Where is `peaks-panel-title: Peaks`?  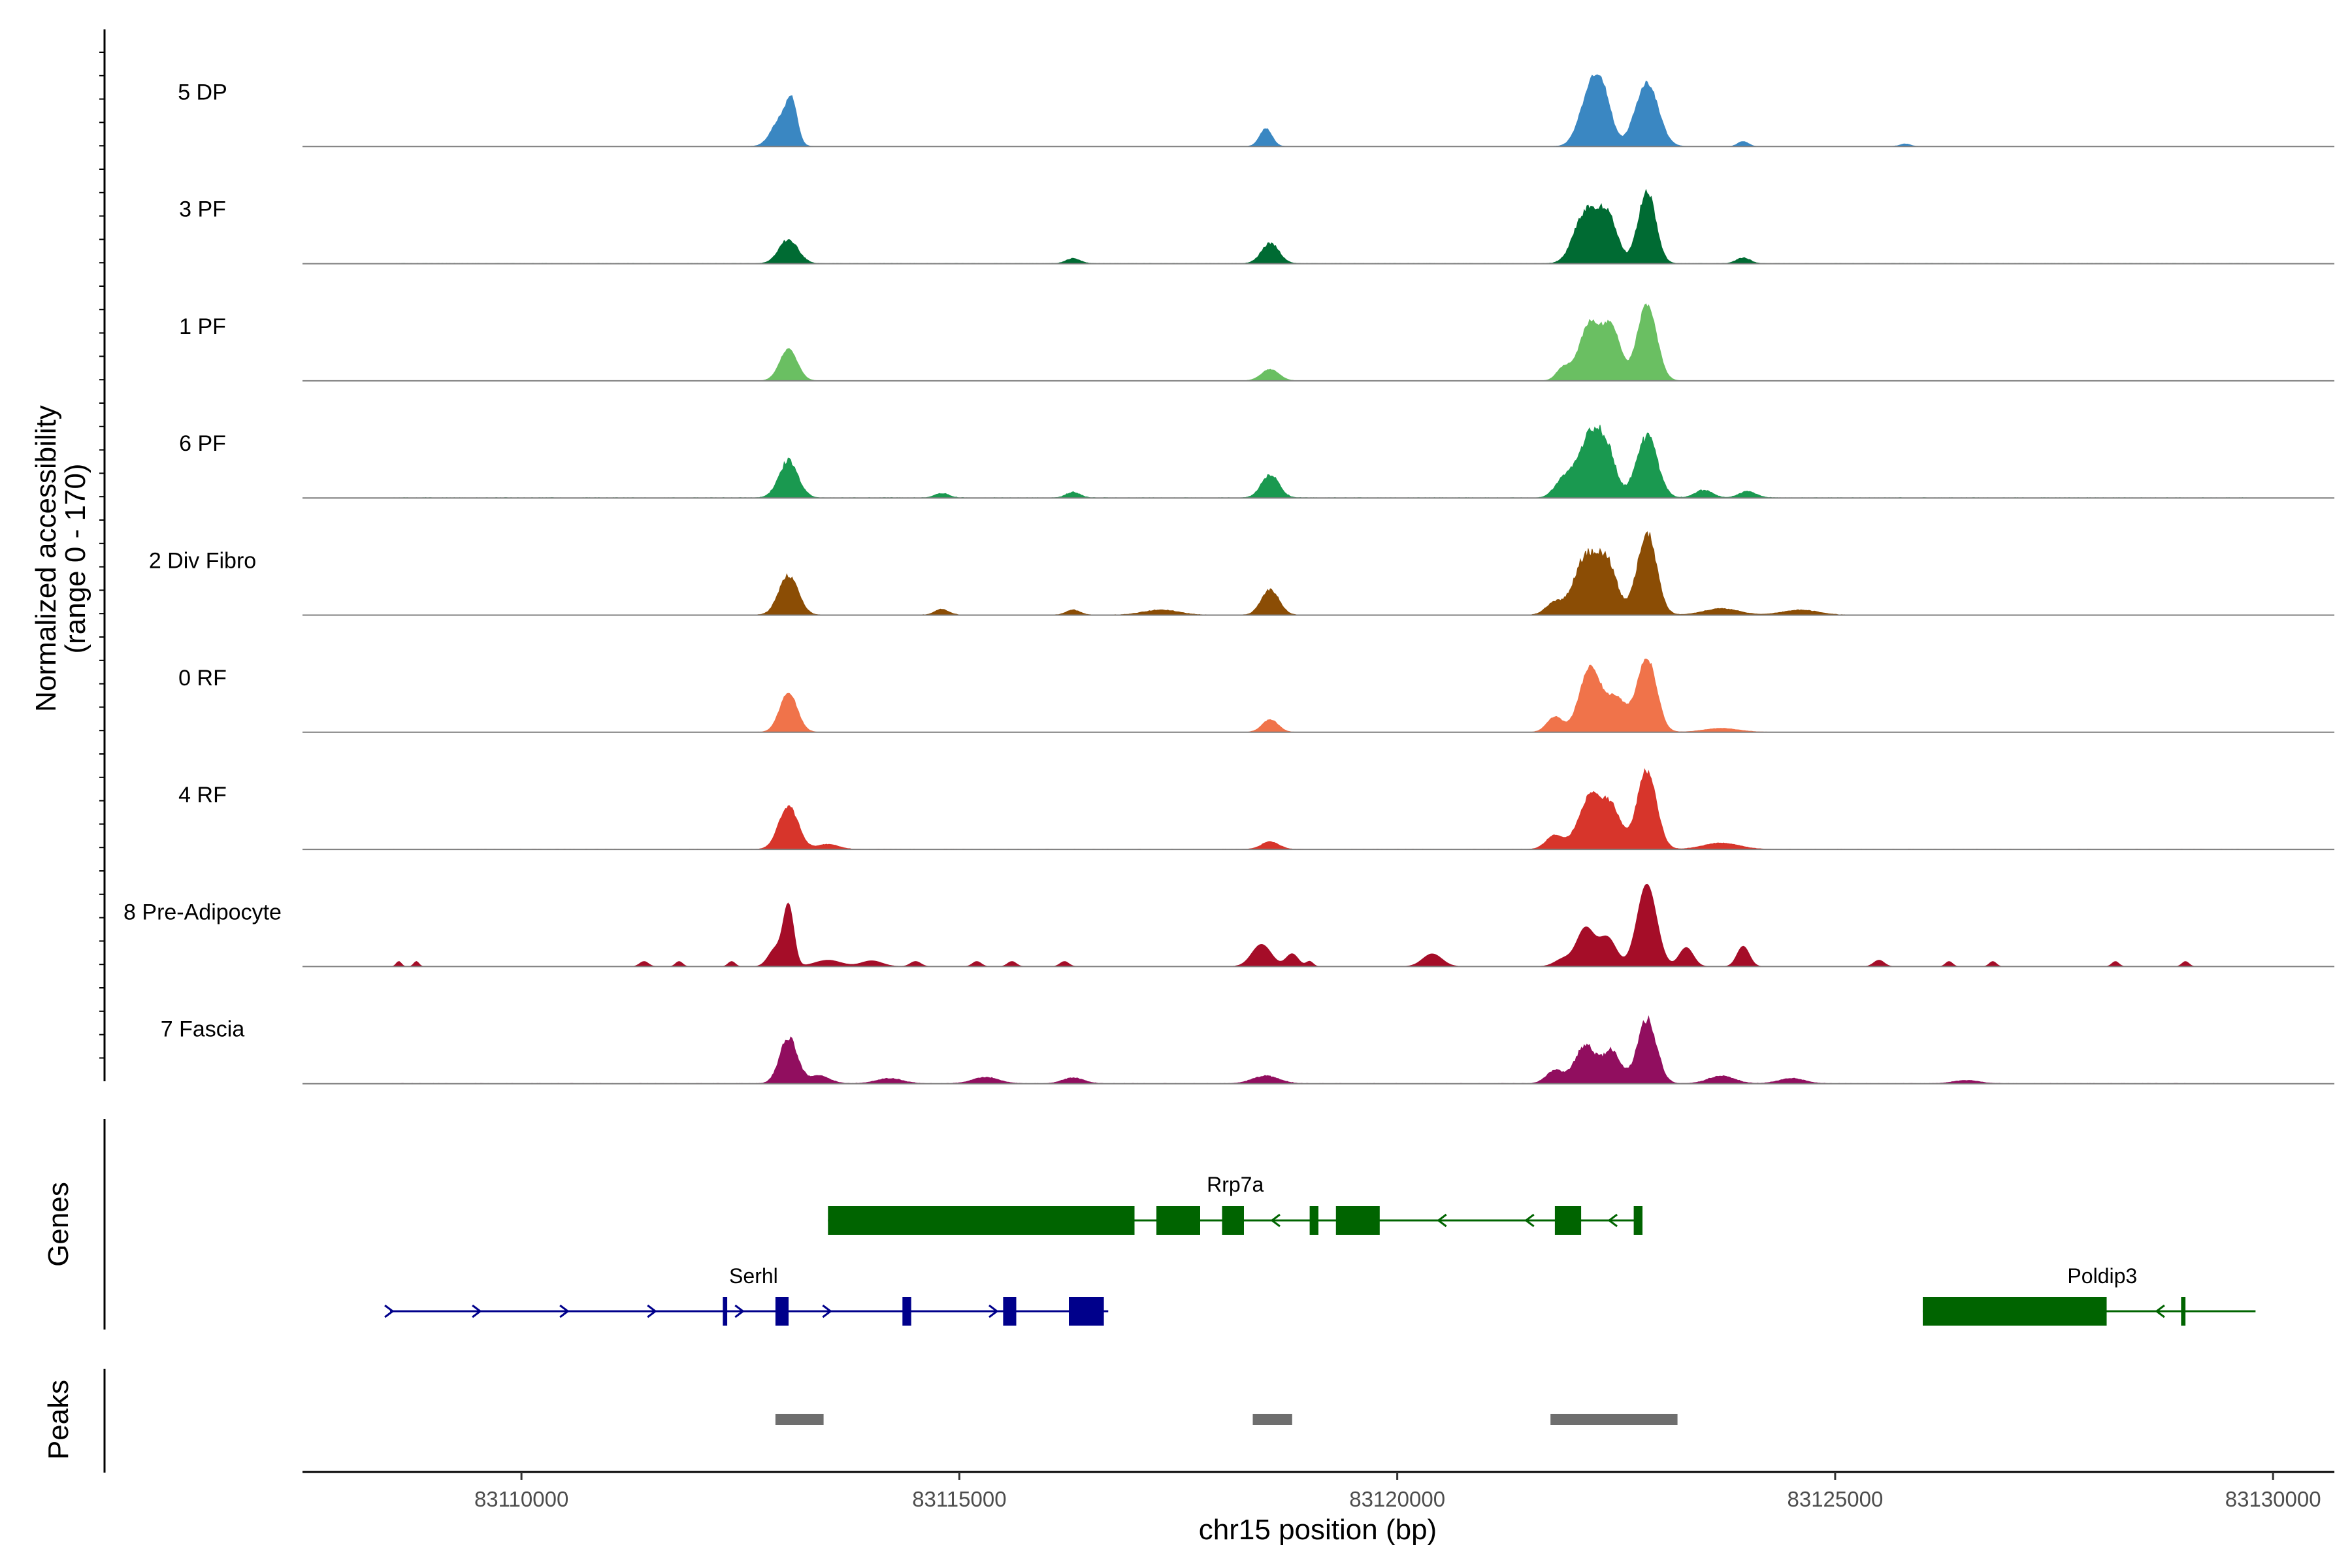
peaks-panel-title: Peaks is located at coordinates (58, 1420).